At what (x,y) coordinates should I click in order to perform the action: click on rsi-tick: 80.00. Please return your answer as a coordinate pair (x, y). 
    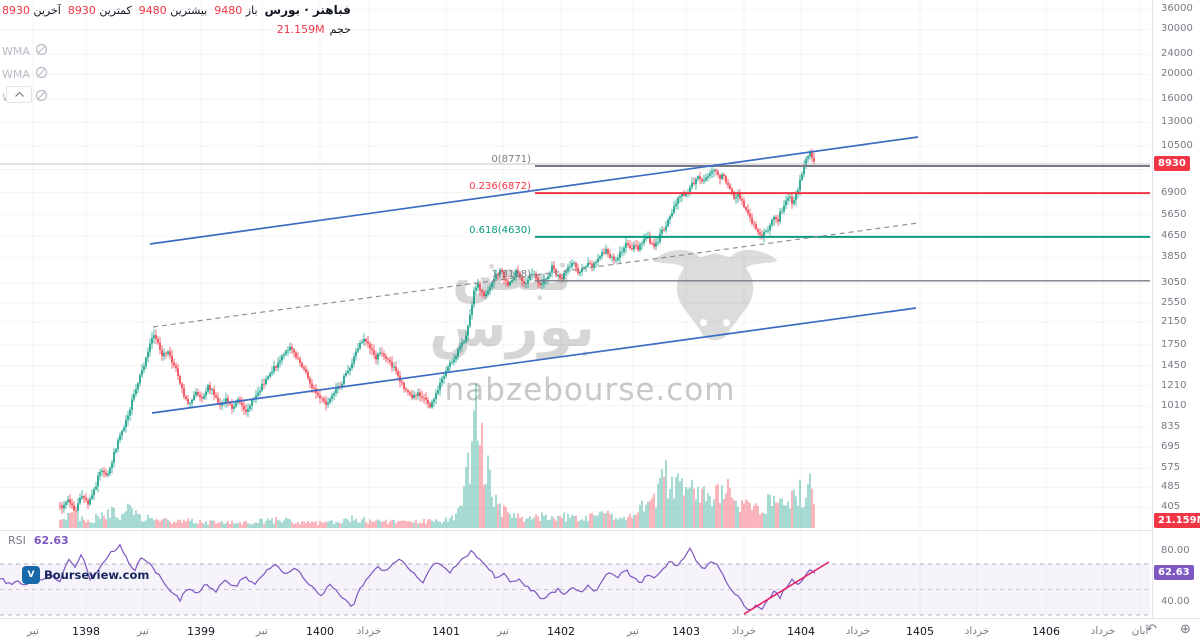
    Looking at the image, I should click on (1175, 551).